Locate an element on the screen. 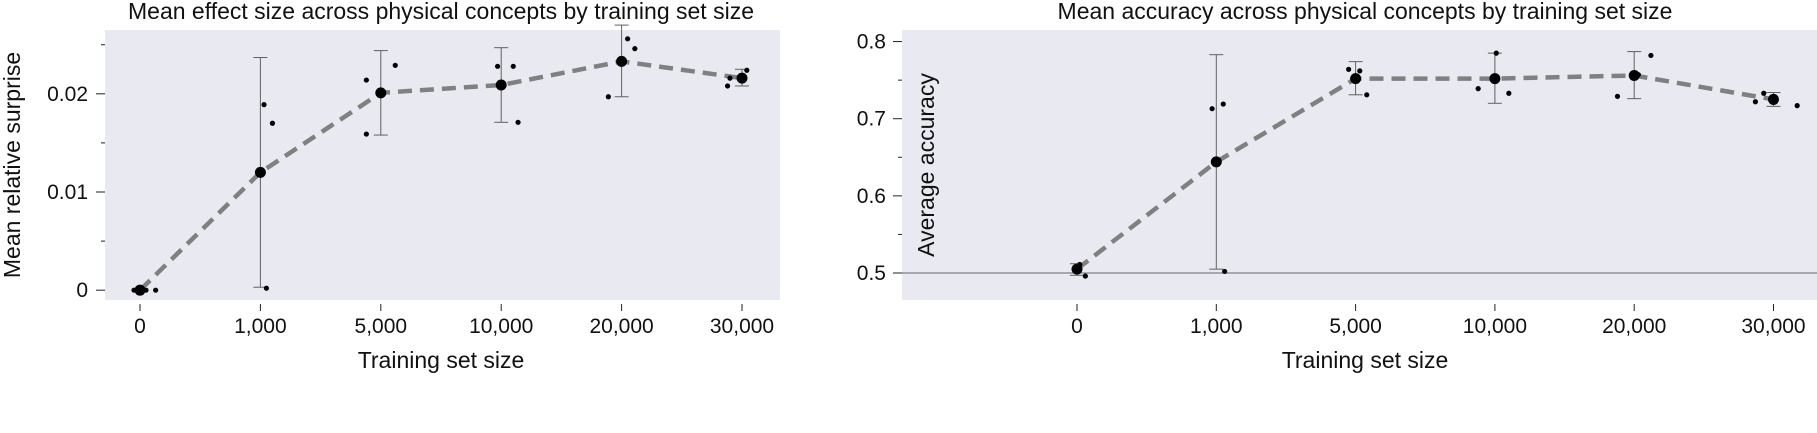 The width and height of the screenshot is (1817, 433). y-tick-label: 0.02 is located at coordinates (67, 94).